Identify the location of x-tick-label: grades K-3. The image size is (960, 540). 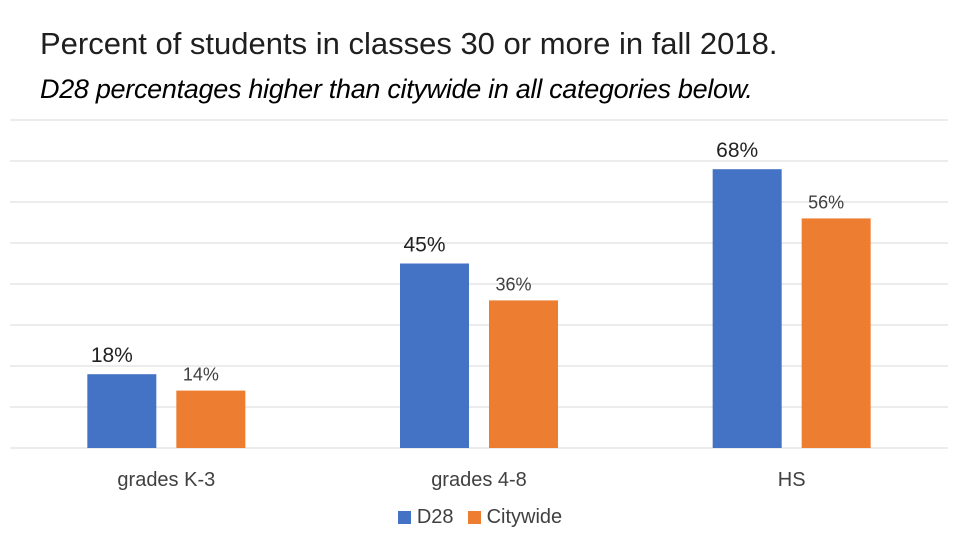
(166, 480).